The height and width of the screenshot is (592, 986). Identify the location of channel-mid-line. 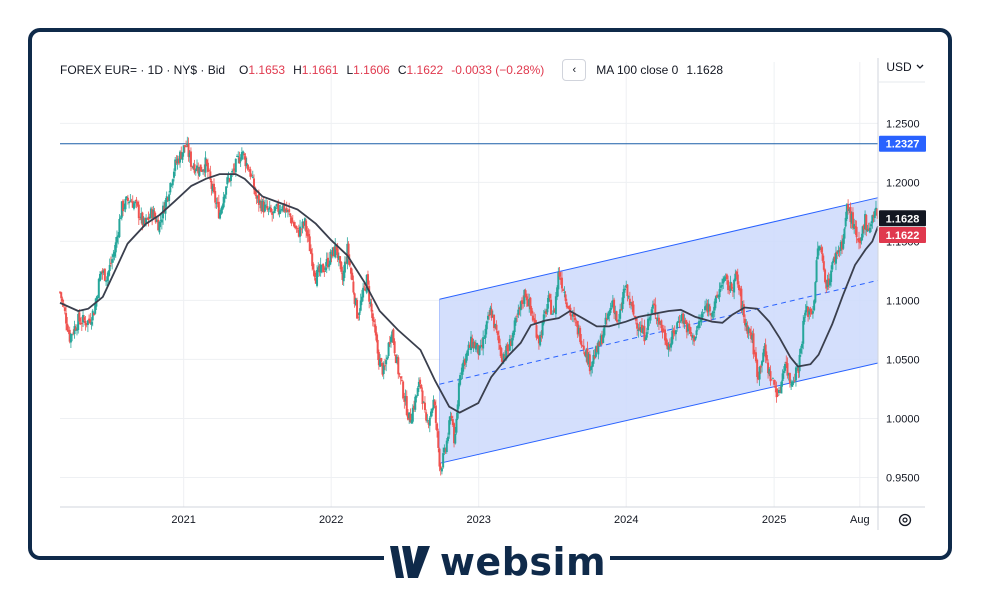
(659, 332).